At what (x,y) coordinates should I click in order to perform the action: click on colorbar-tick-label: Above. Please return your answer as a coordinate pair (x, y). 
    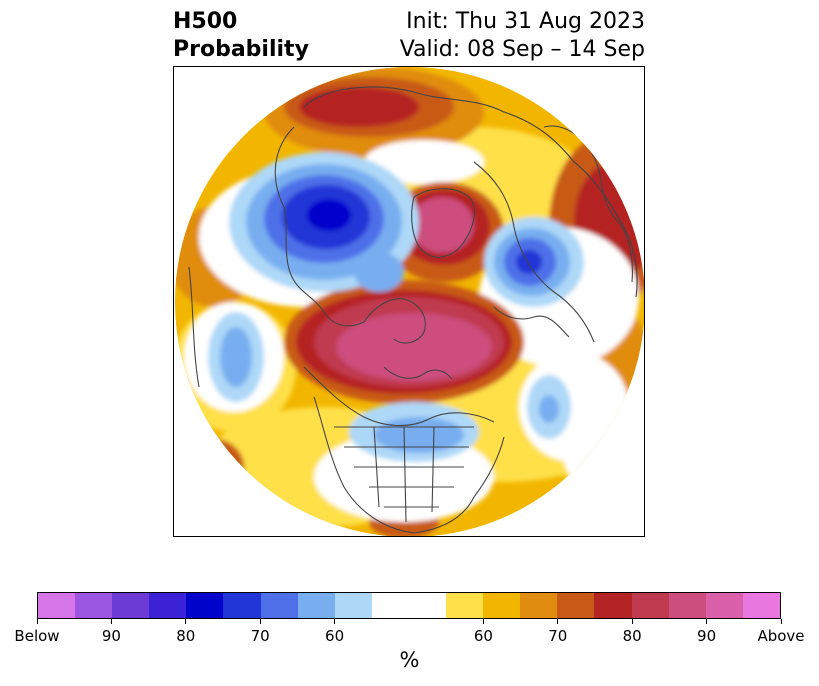
    Looking at the image, I should click on (781, 636).